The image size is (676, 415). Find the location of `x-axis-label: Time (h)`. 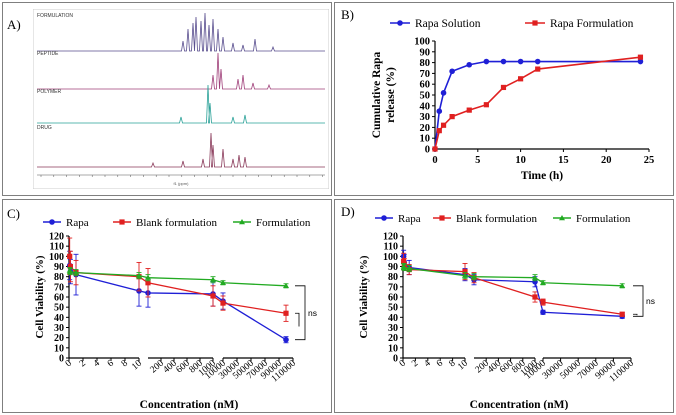

x-axis-label: Time (h) is located at coordinates (542, 176).